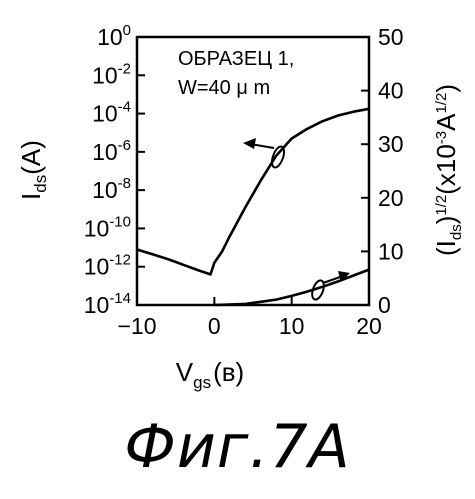  What do you see at coordinates (33, 170) in the screenshot?
I see `y-left-axis-title: Ids(A)` at bounding box center [33, 170].